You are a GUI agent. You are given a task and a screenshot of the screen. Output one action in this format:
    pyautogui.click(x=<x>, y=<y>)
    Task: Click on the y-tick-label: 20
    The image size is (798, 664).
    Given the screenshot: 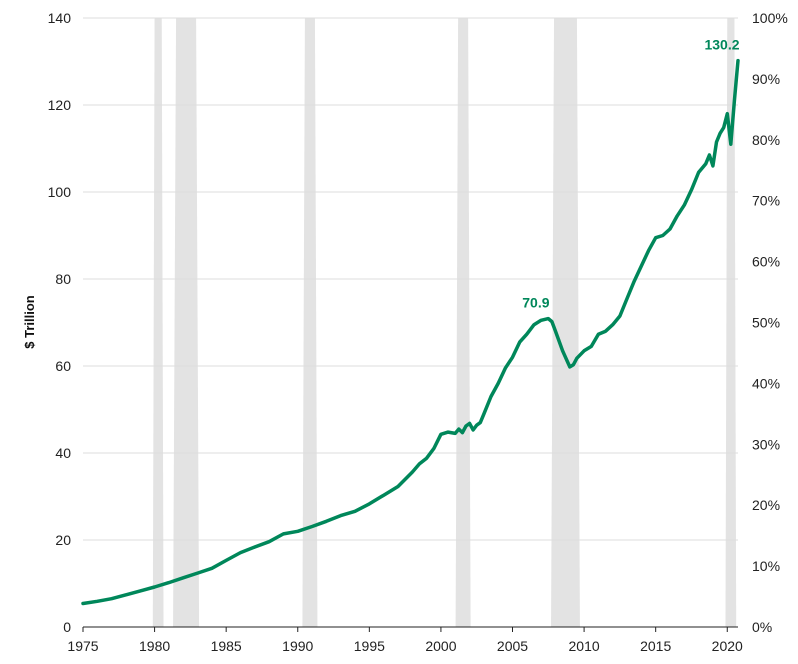 What is the action you would take?
    pyautogui.click(x=63, y=540)
    